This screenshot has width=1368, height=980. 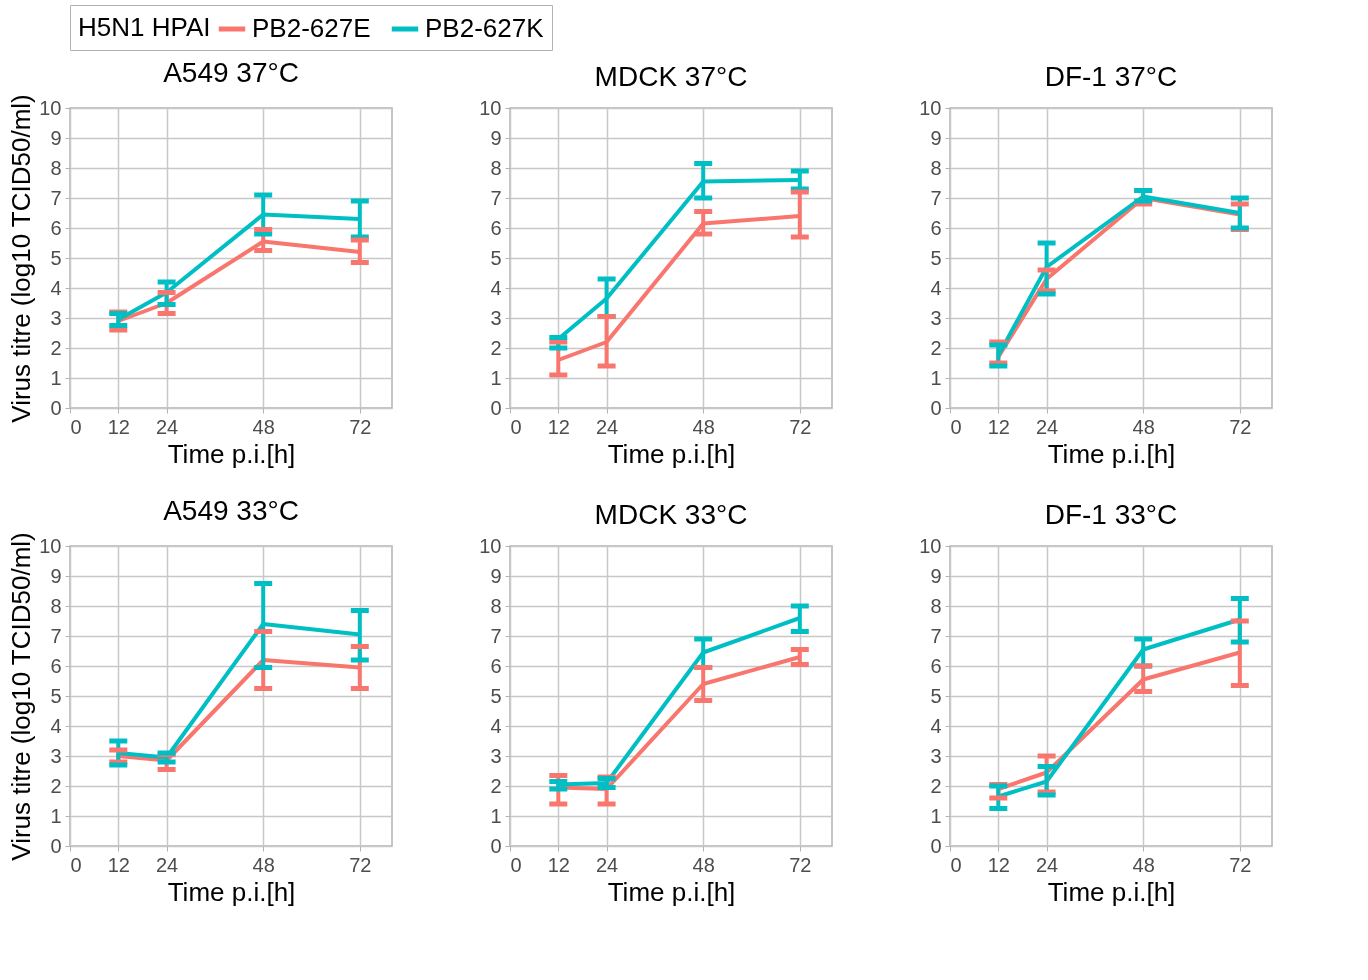 What do you see at coordinates (485, 28) in the screenshot?
I see `legend-label: PB2-627K` at bounding box center [485, 28].